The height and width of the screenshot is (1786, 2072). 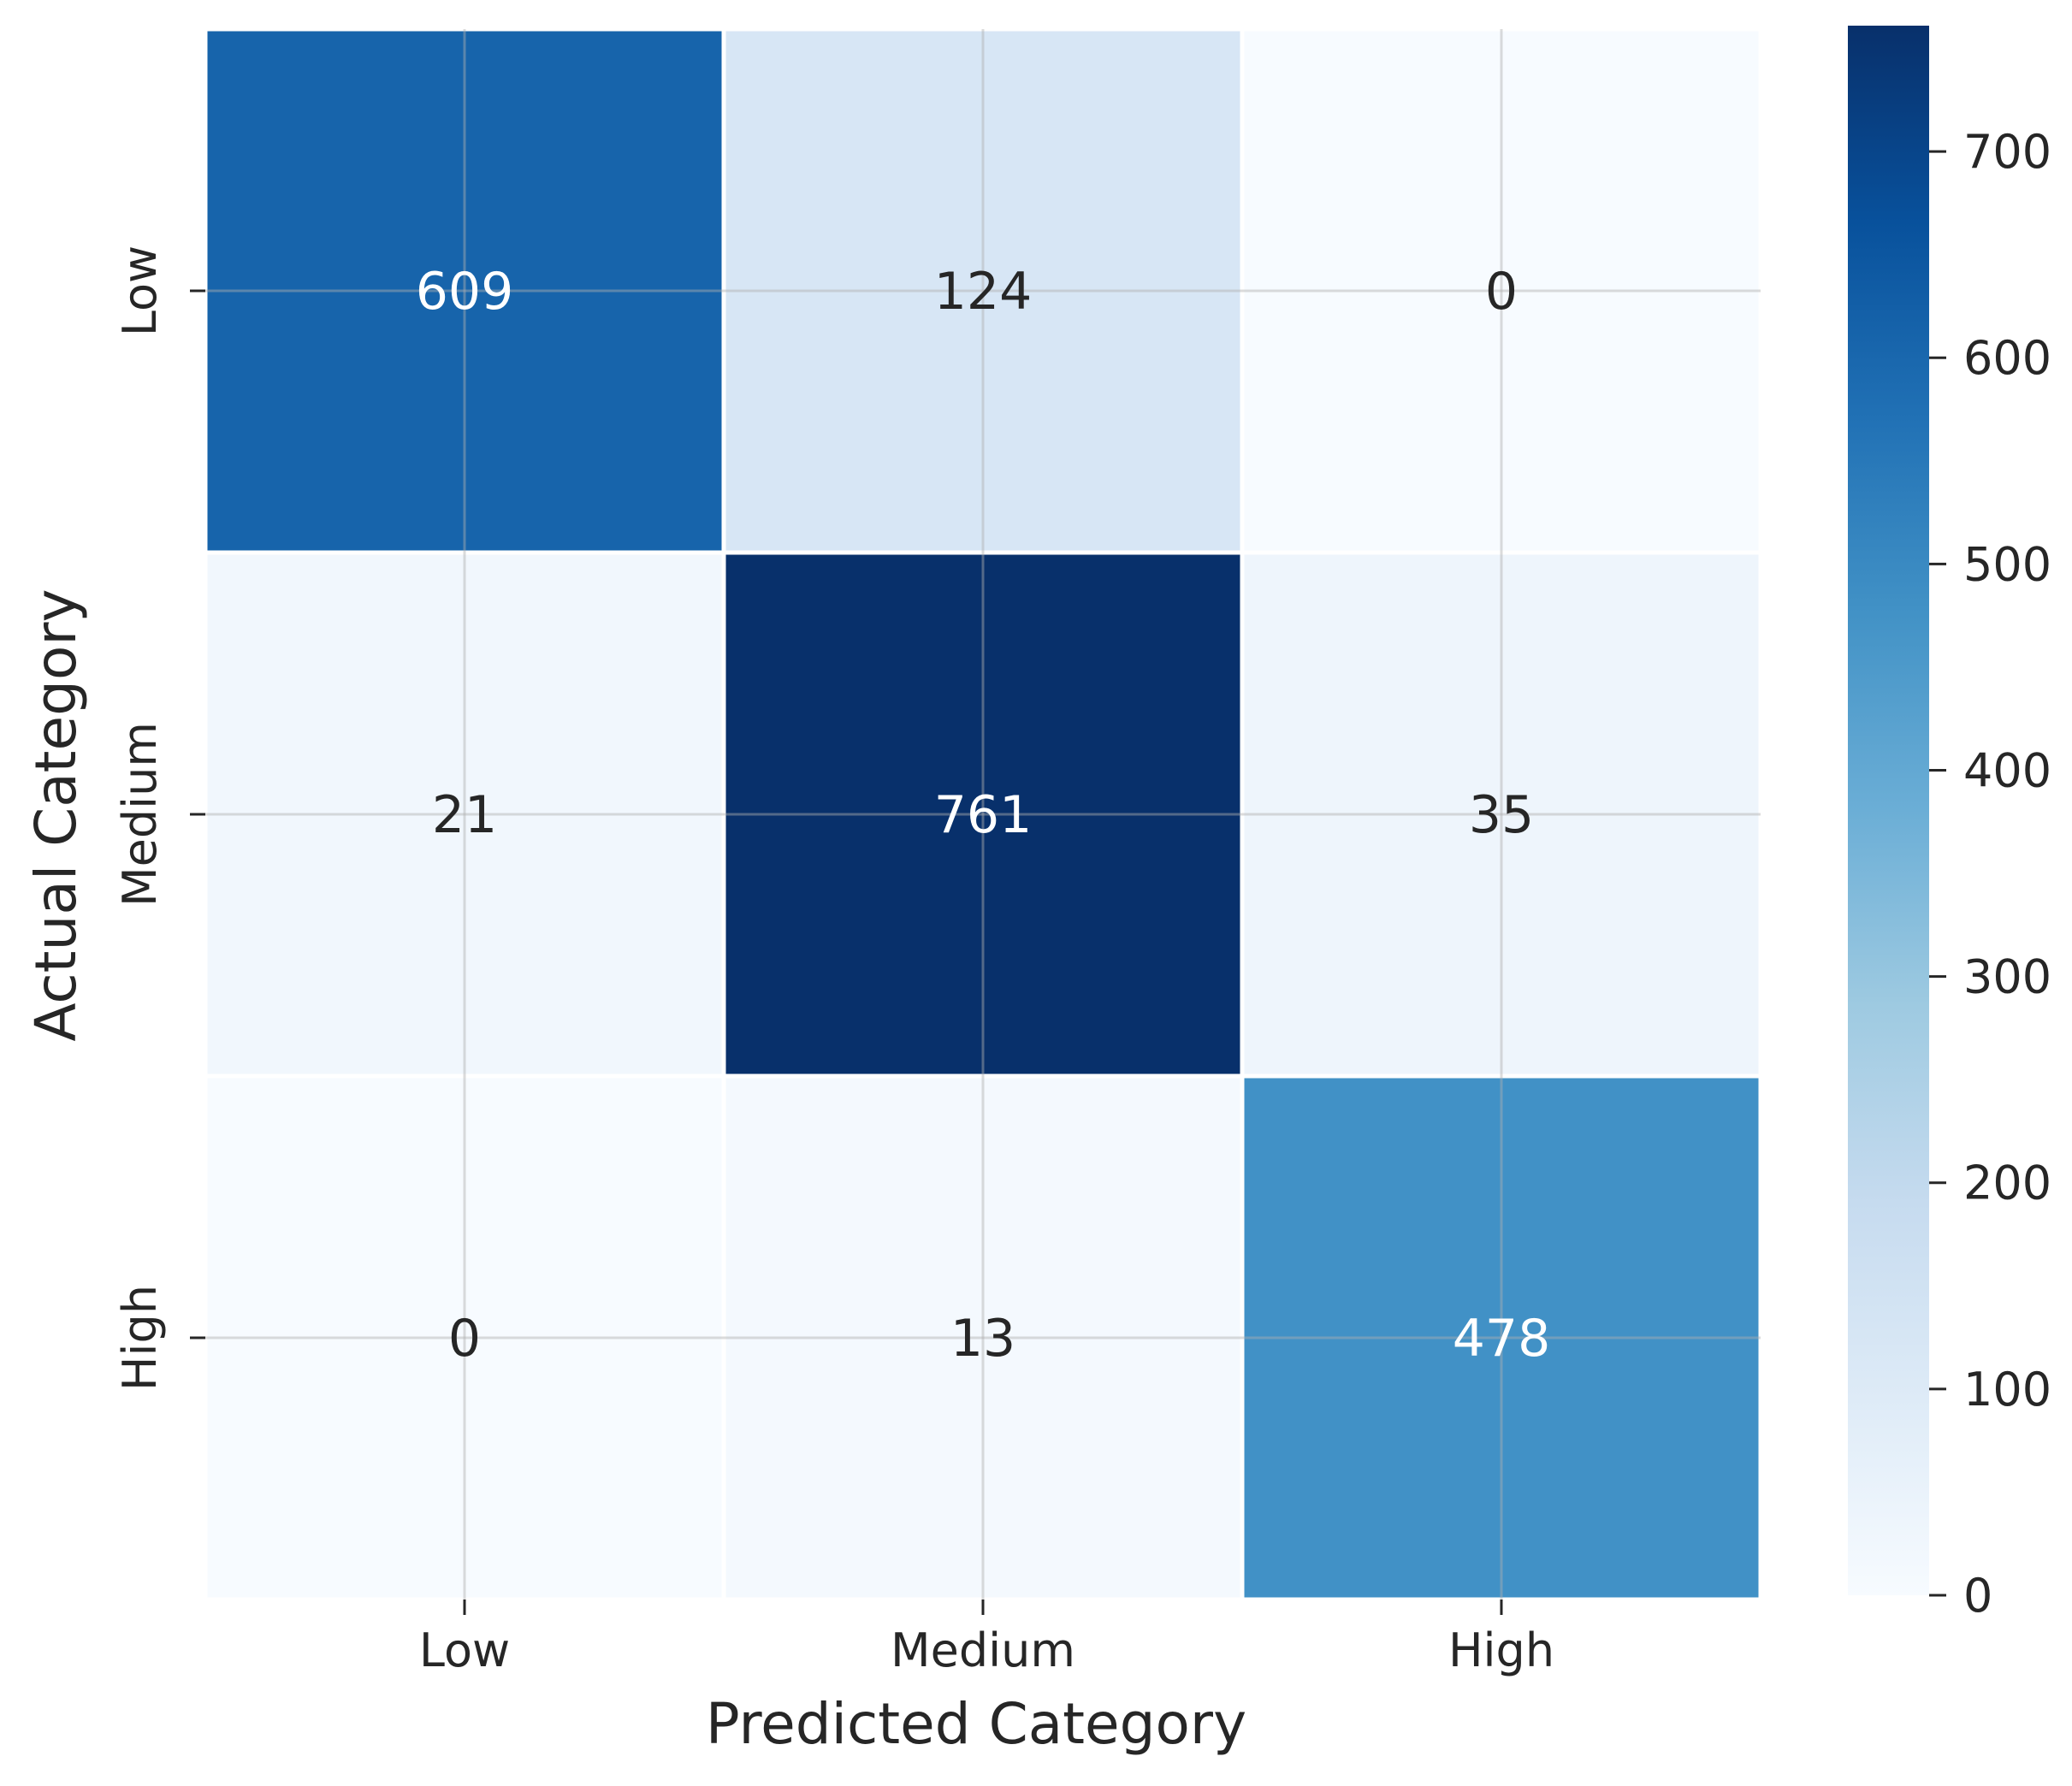 What do you see at coordinates (983, 1650) in the screenshot?
I see `x-tick-label: Medium` at bounding box center [983, 1650].